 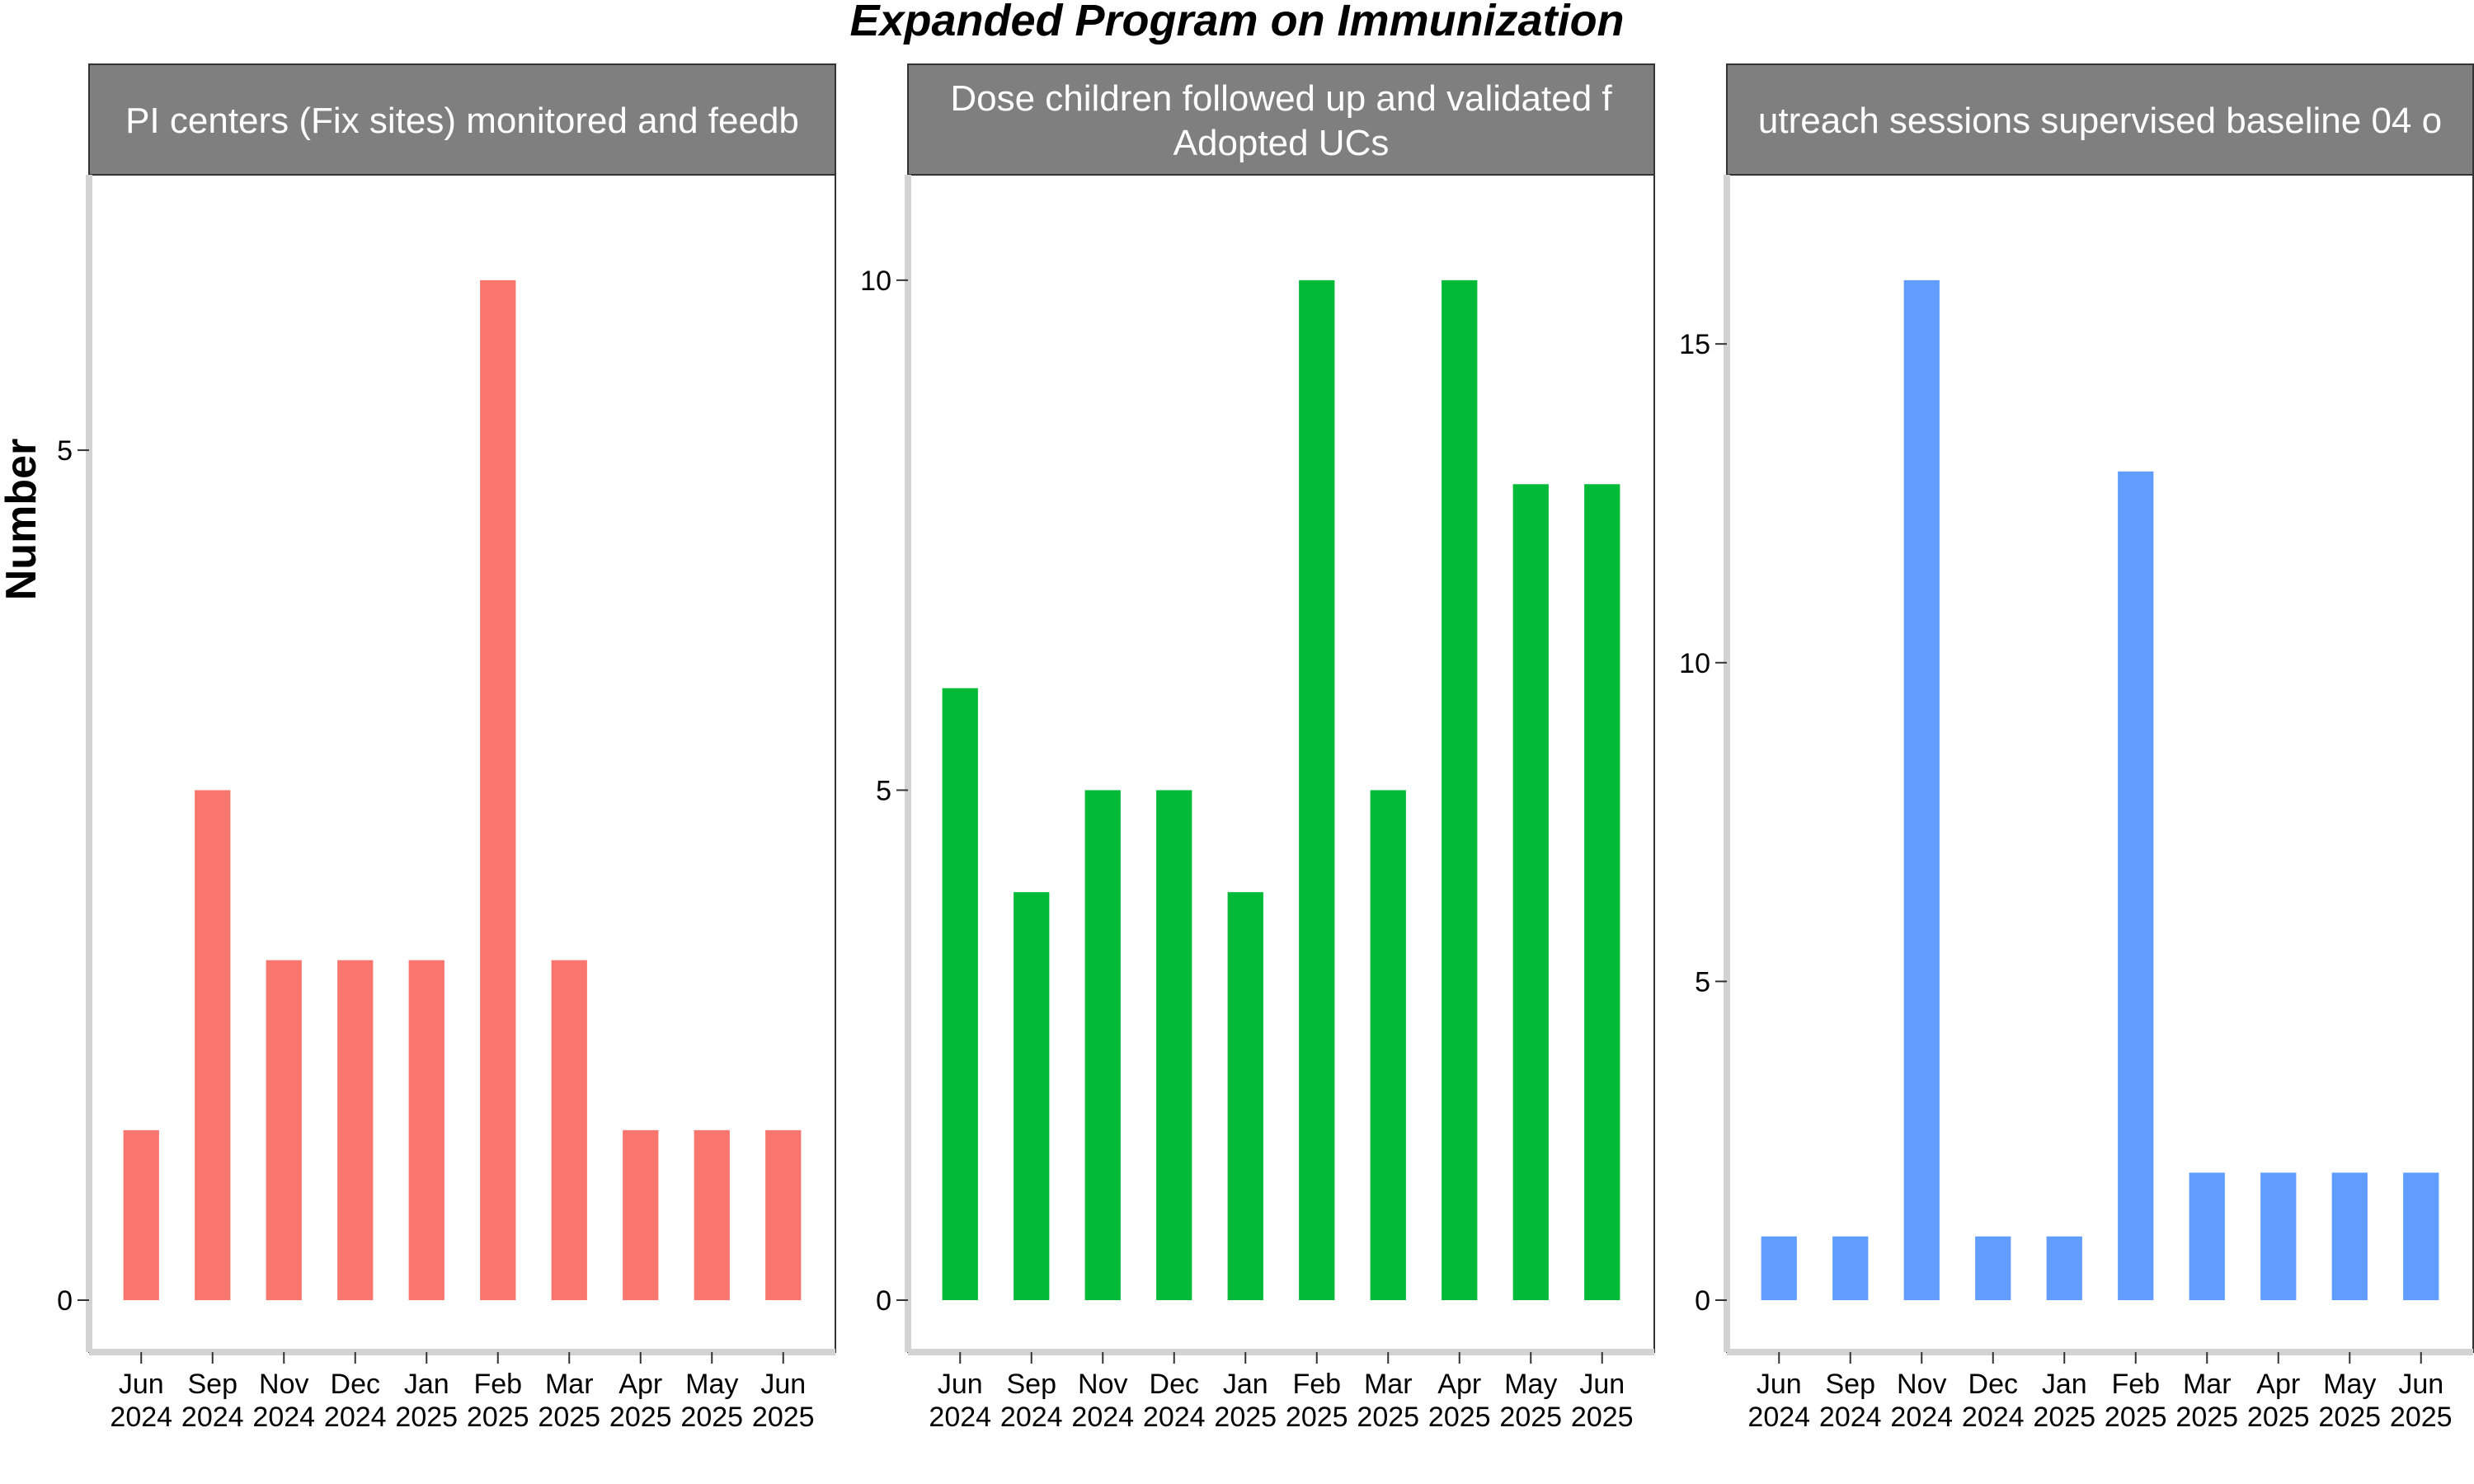 I want to click on chart-title: Expanded Program on Immunization, so click(x=1237, y=23).